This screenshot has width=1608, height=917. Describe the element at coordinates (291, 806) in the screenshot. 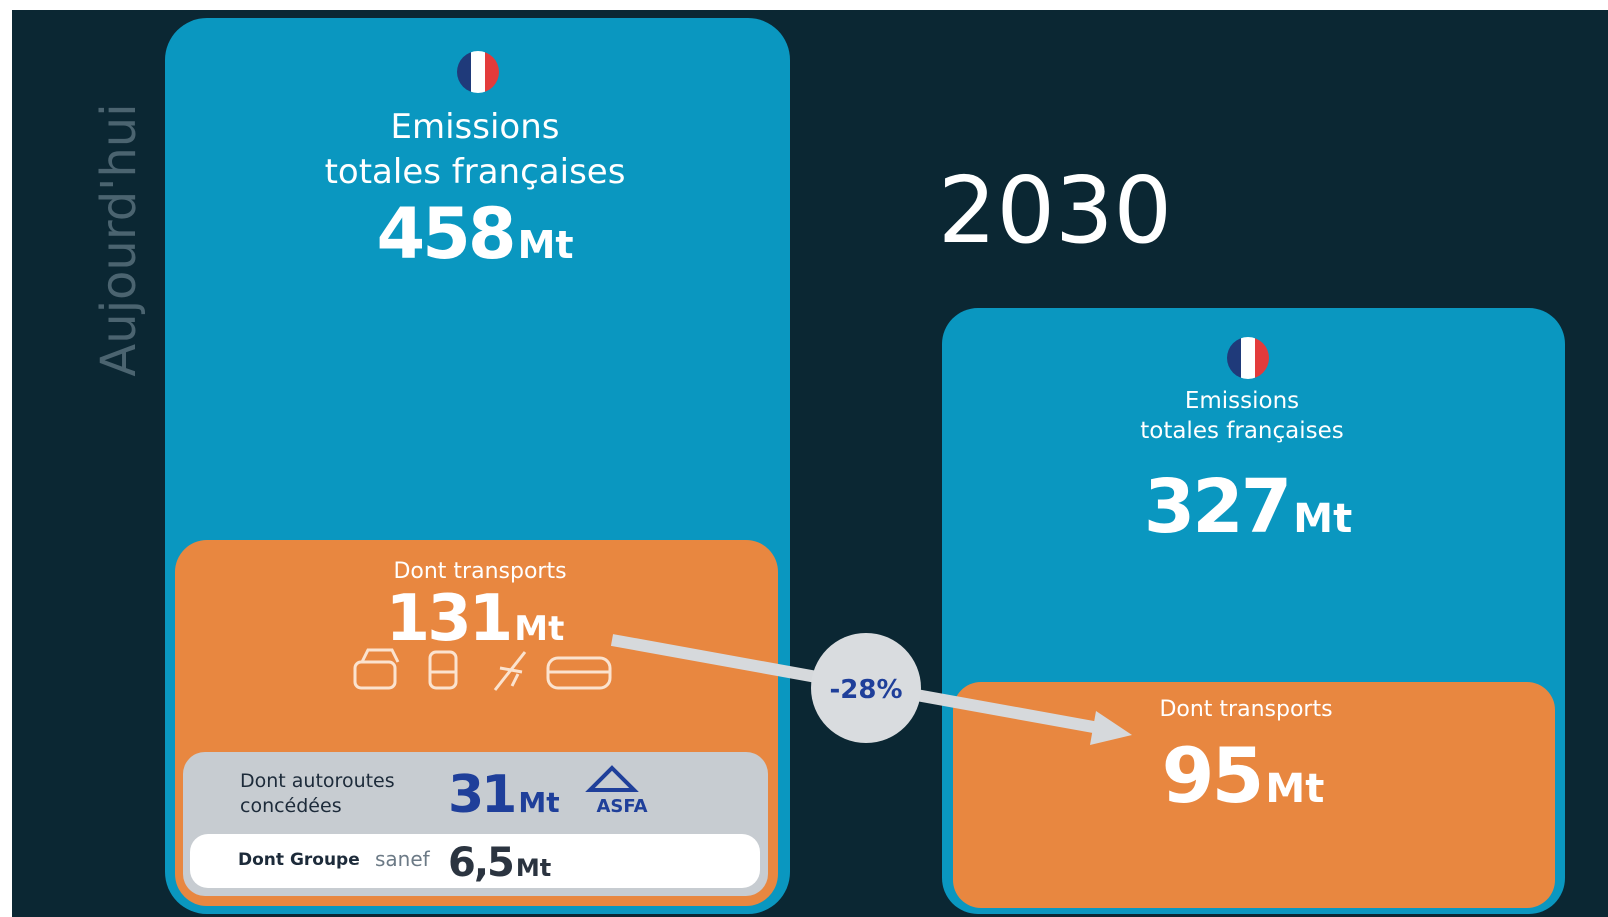

I see `motorways-label: concédées` at that location.